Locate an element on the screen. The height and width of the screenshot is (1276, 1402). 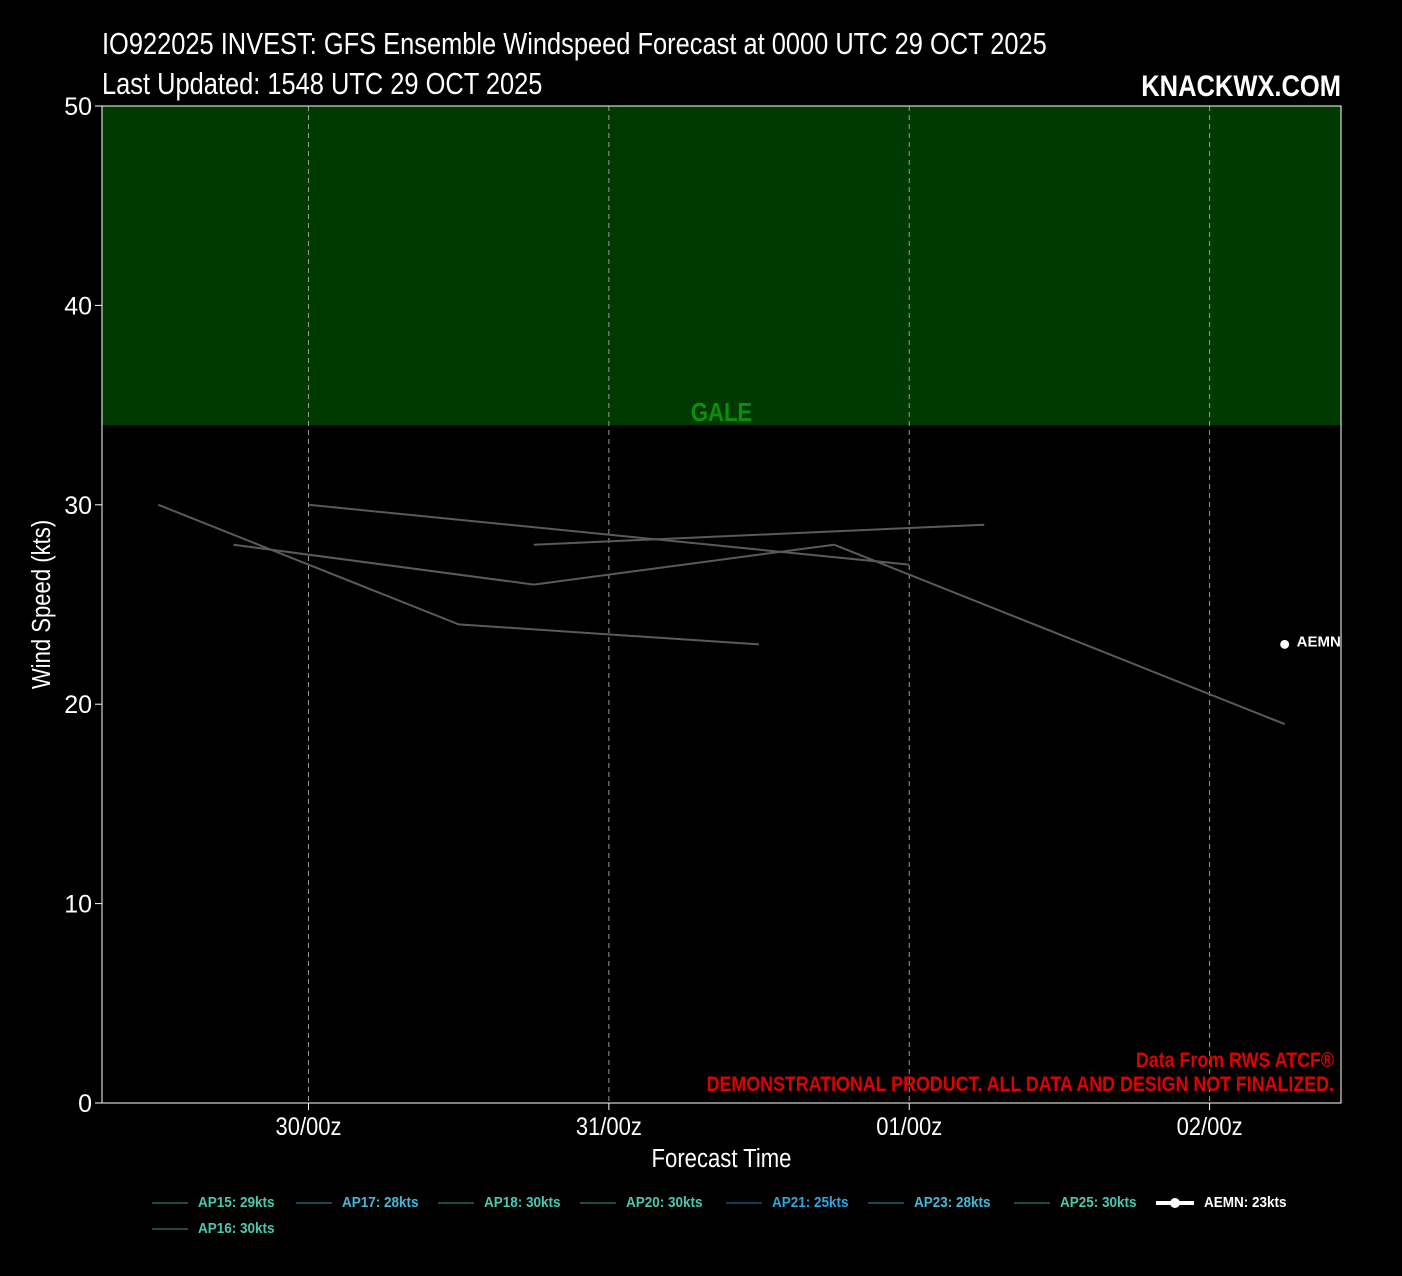
x-tick-label: 30/00z is located at coordinates (308, 1127).